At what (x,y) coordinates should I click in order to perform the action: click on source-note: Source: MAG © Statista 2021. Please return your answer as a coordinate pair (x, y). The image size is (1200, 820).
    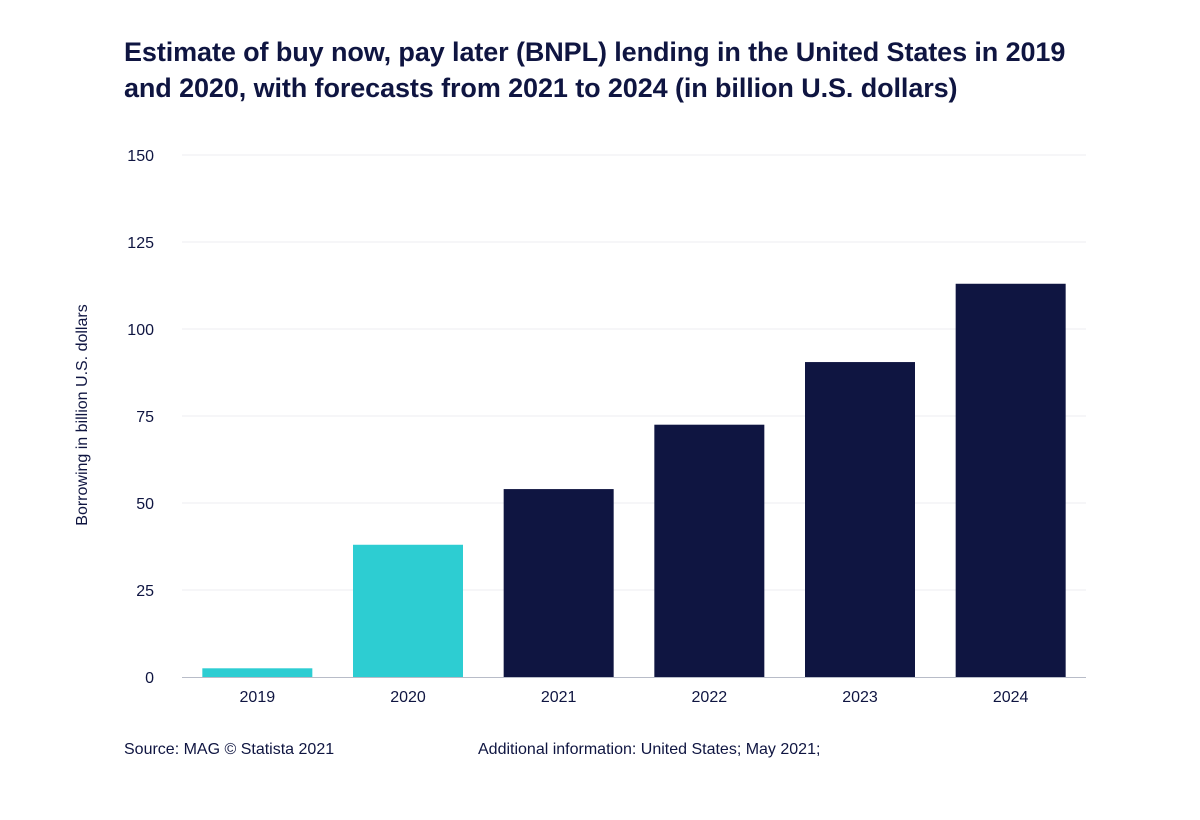
    Looking at the image, I should click on (229, 749).